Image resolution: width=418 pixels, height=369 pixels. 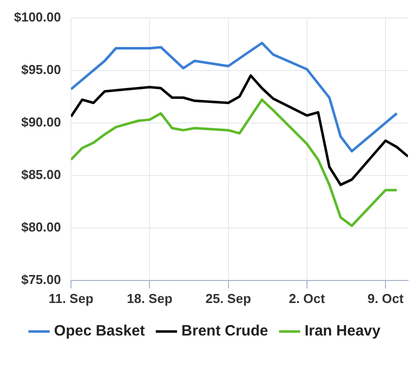 What do you see at coordinates (71, 298) in the screenshot?
I see `x-tick-label: 11. Sep` at bounding box center [71, 298].